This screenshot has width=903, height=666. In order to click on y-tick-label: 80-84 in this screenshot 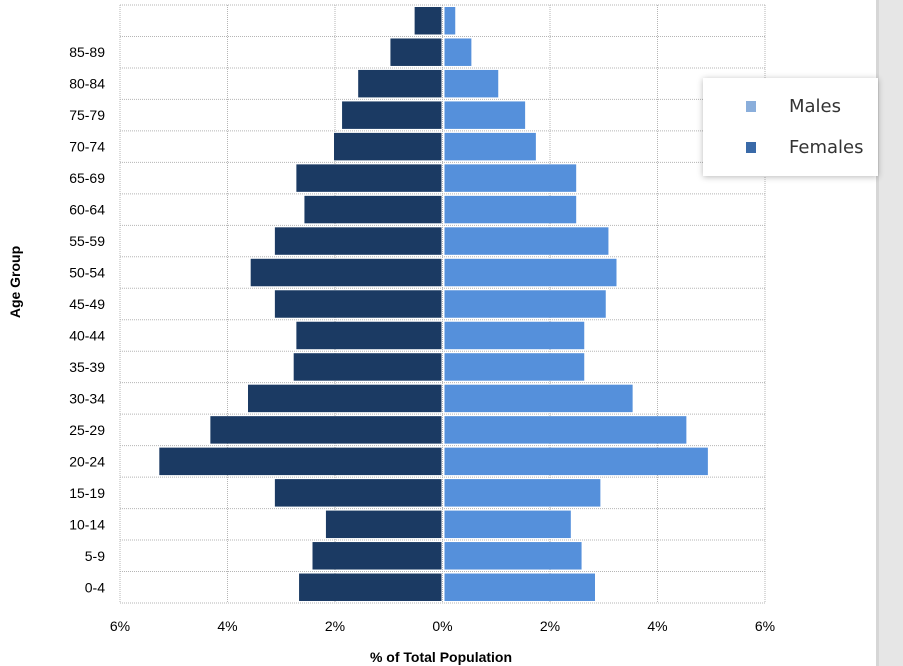, I will do `click(87, 84)`.